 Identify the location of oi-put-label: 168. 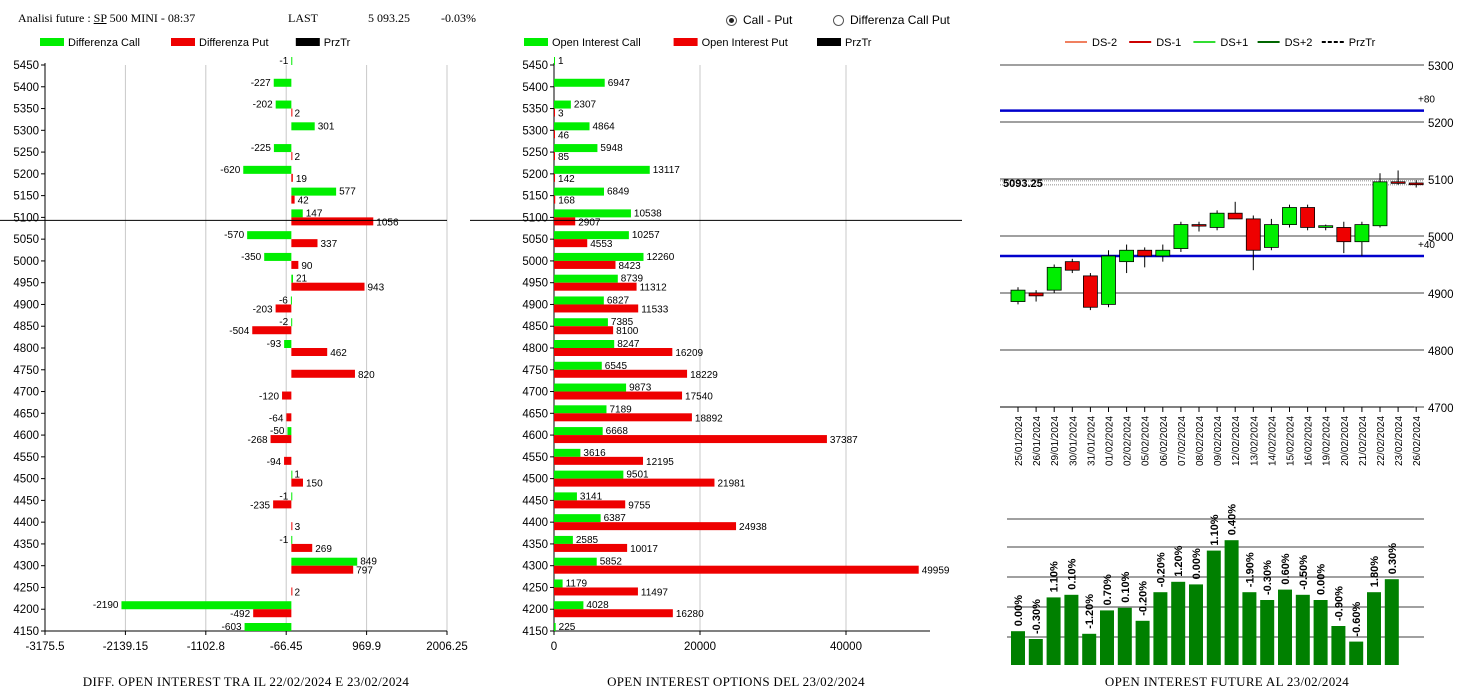
(566, 201).